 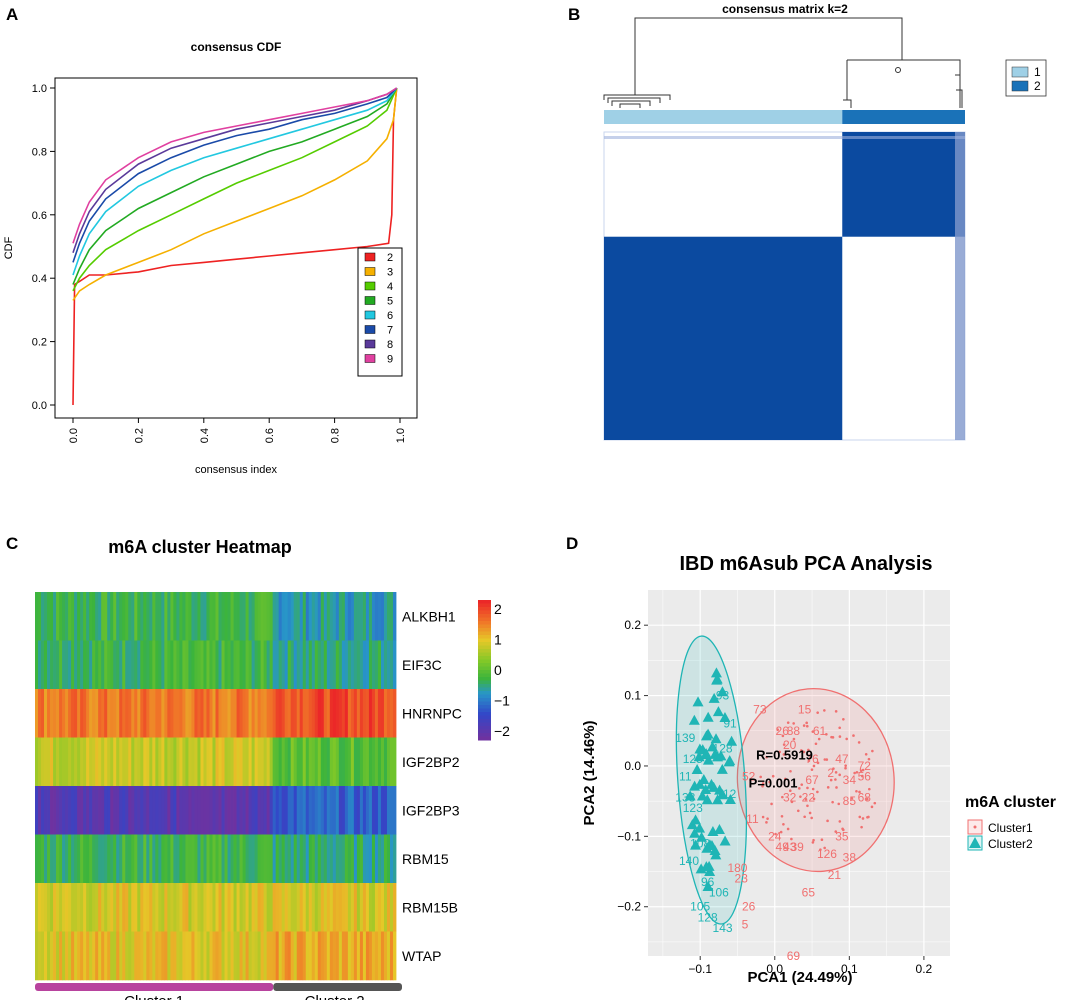 What do you see at coordinates (429, 616) in the screenshot?
I see `row-label: ALKBH1` at bounding box center [429, 616].